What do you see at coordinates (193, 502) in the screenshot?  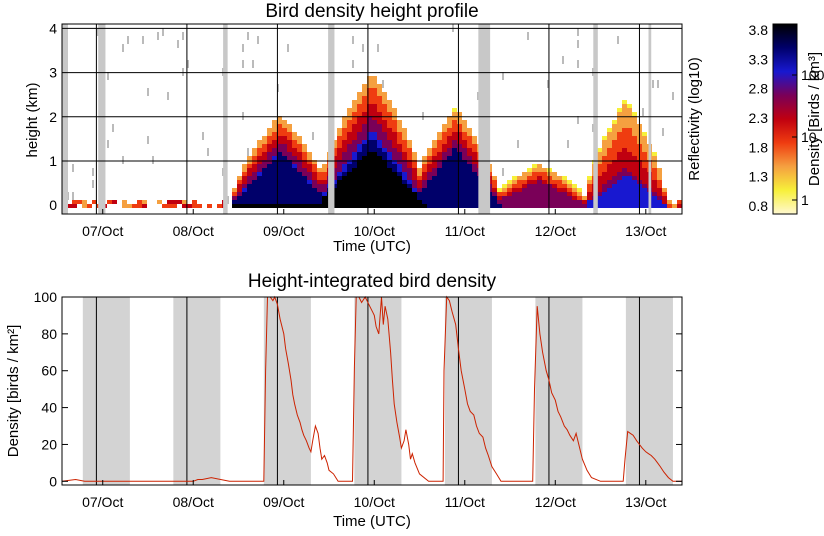 I see `line-x-tick-label: 08/Oct` at bounding box center [193, 502].